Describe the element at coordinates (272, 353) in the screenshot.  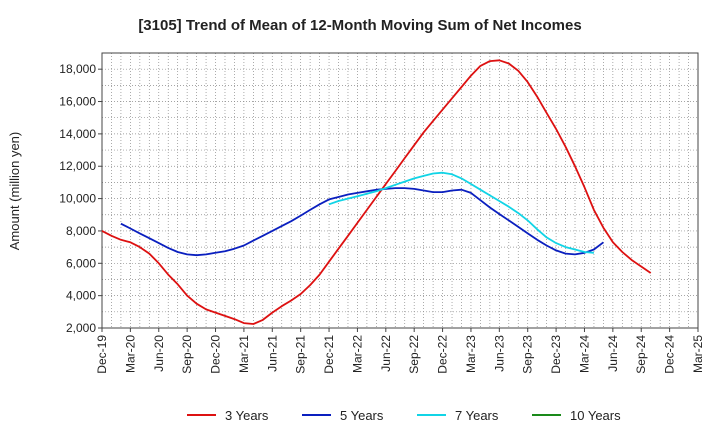
I see `x-tick-label: Jun-21` at that location.